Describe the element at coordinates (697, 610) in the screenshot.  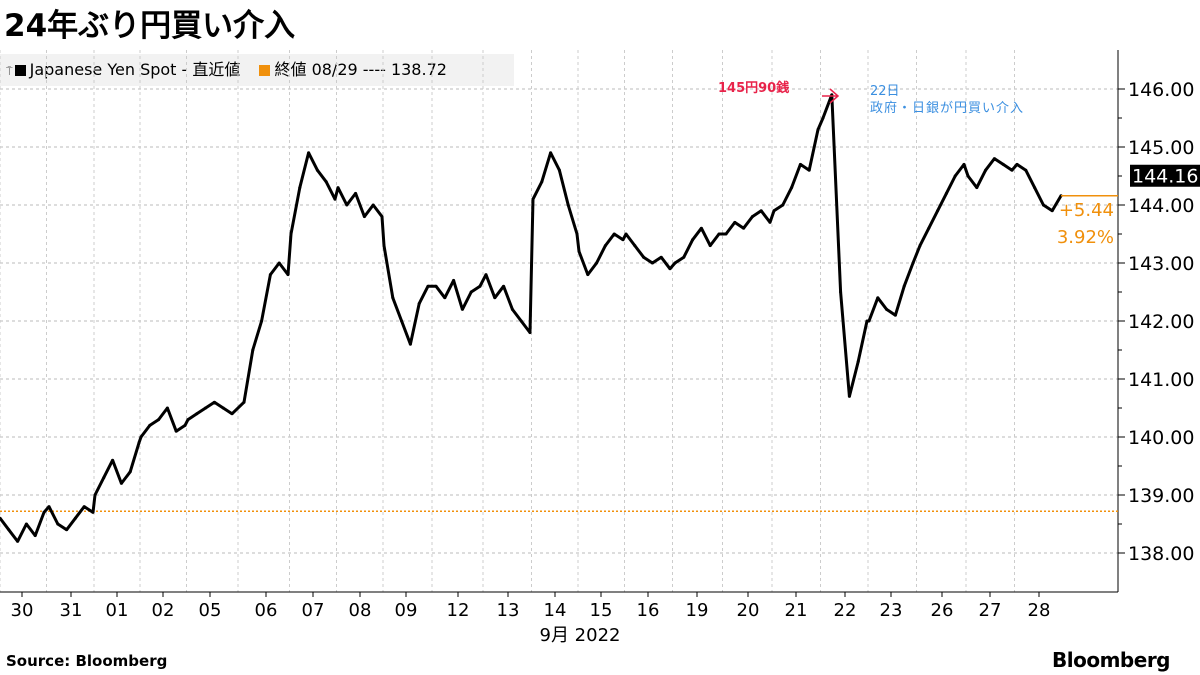
I see `x-tick-label: 19` at that location.